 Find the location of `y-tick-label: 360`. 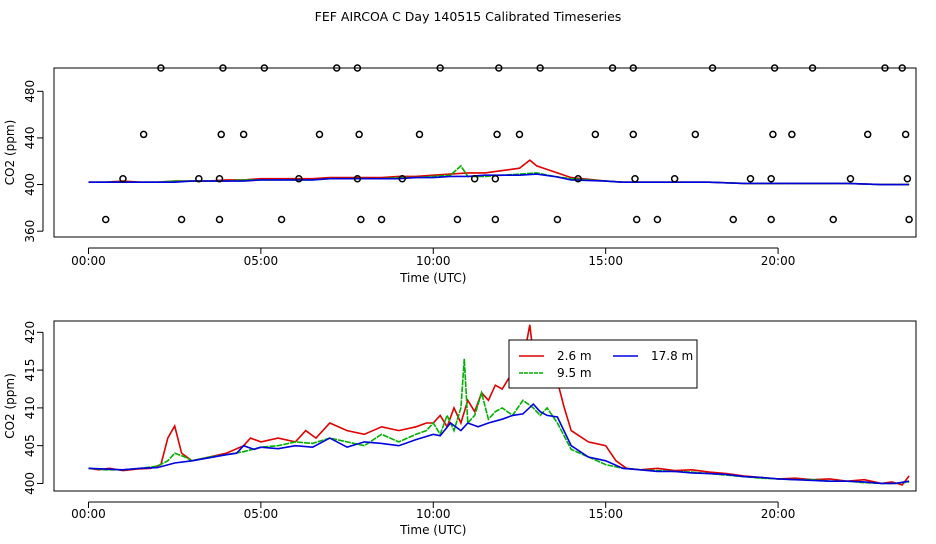

y-tick-label: 360 is located at coordinates (30, 231).